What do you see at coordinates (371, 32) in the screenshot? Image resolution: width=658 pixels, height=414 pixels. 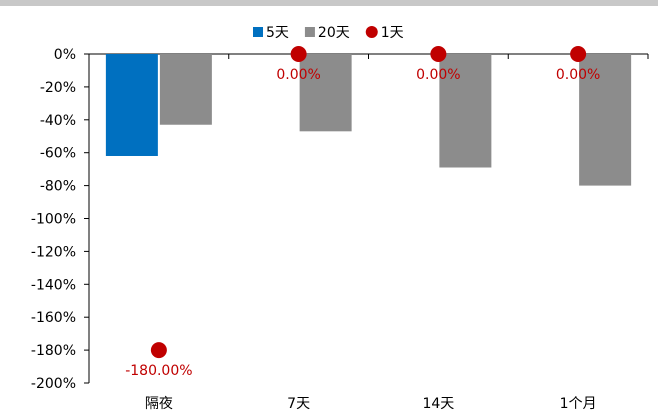 I see `legend-marker` at bounding box center [371, 32].